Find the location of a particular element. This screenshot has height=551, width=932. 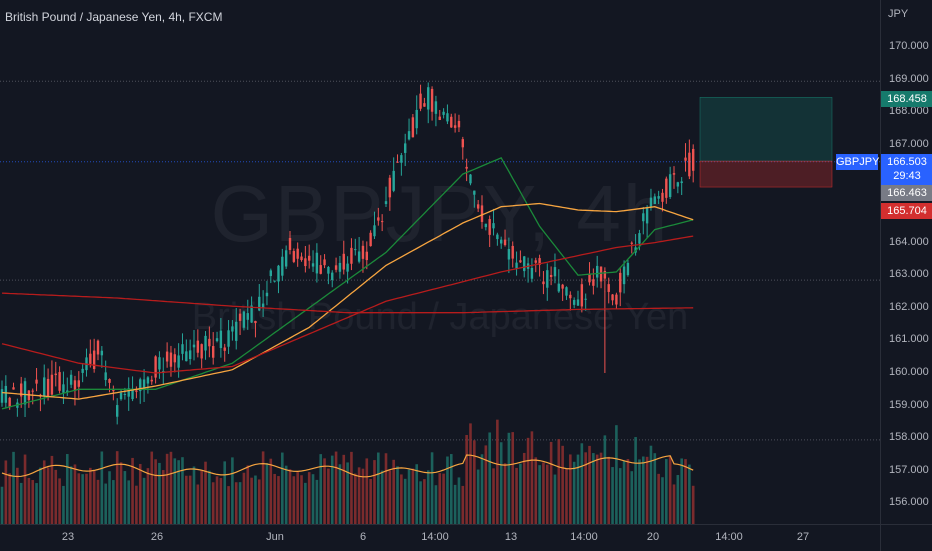

time-axis: 23 26 Jun 6 14:00 13 14:00 20 14:00 27 is located at coordinates (440, 537).